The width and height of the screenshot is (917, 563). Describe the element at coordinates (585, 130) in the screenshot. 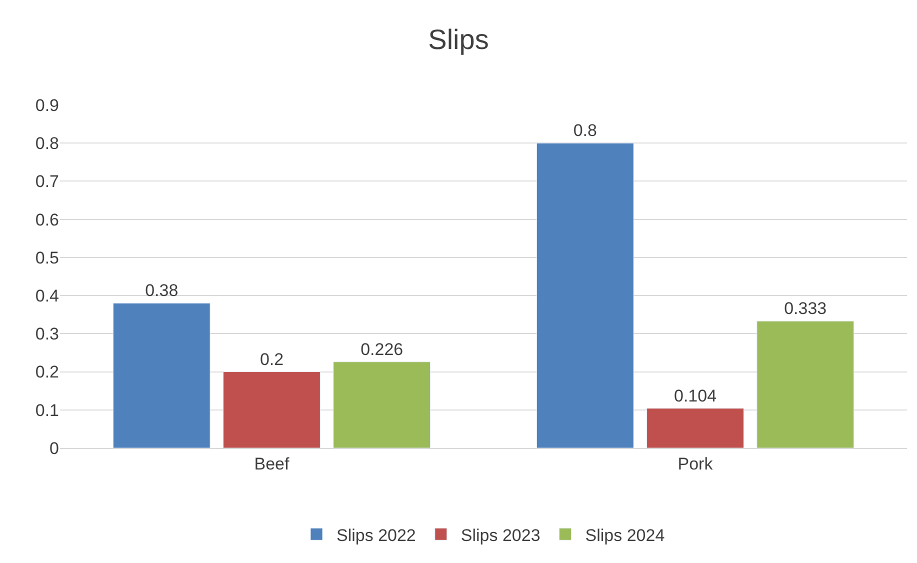

I see `data-label: 0.8` at that location.